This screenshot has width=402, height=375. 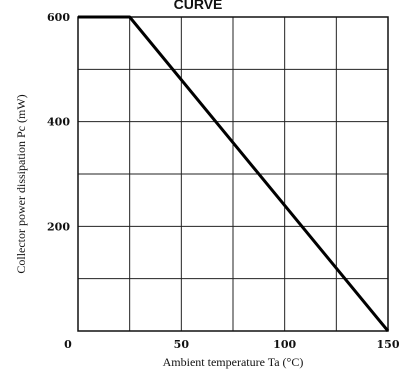 I want to click on x-tick-label: 0, so click(x=68, y=344).